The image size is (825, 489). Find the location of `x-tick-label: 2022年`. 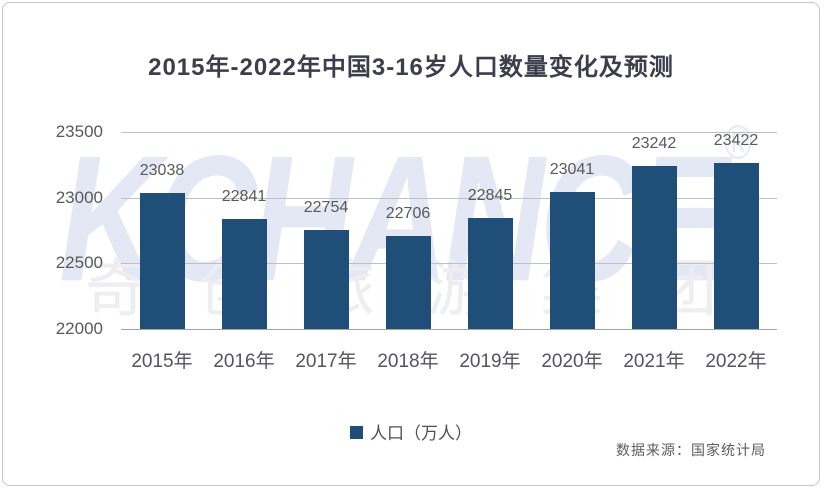

x-tick-label: 2022年 is located at coordinates (736, 361).